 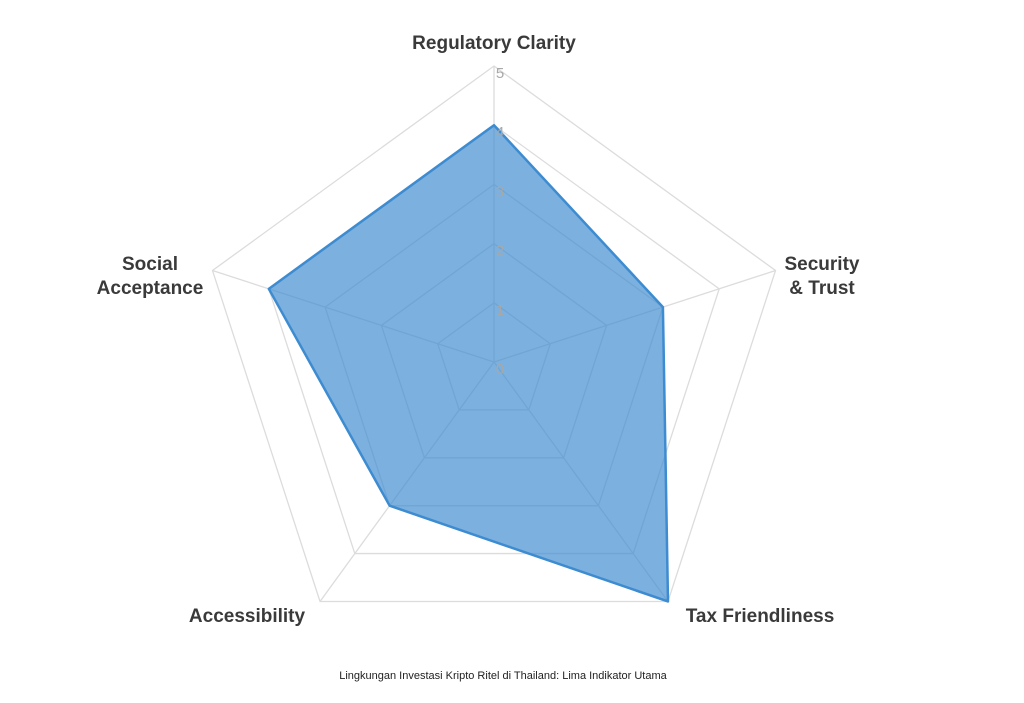 I want to click on r-tick-label: 3, so click(x=500, y=191).